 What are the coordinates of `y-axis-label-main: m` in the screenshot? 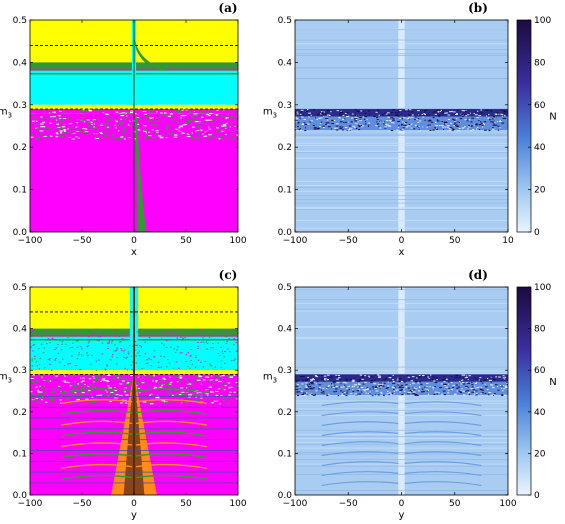 It's located at (4, 377).